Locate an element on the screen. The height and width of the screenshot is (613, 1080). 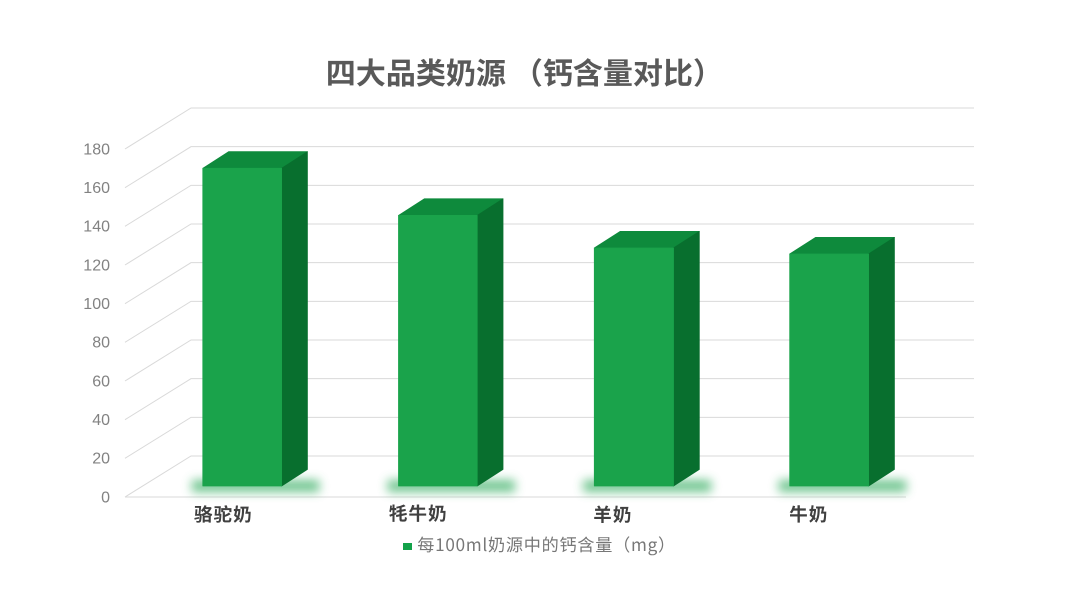
svg-text: 180 is located at coordinates (96, 149).